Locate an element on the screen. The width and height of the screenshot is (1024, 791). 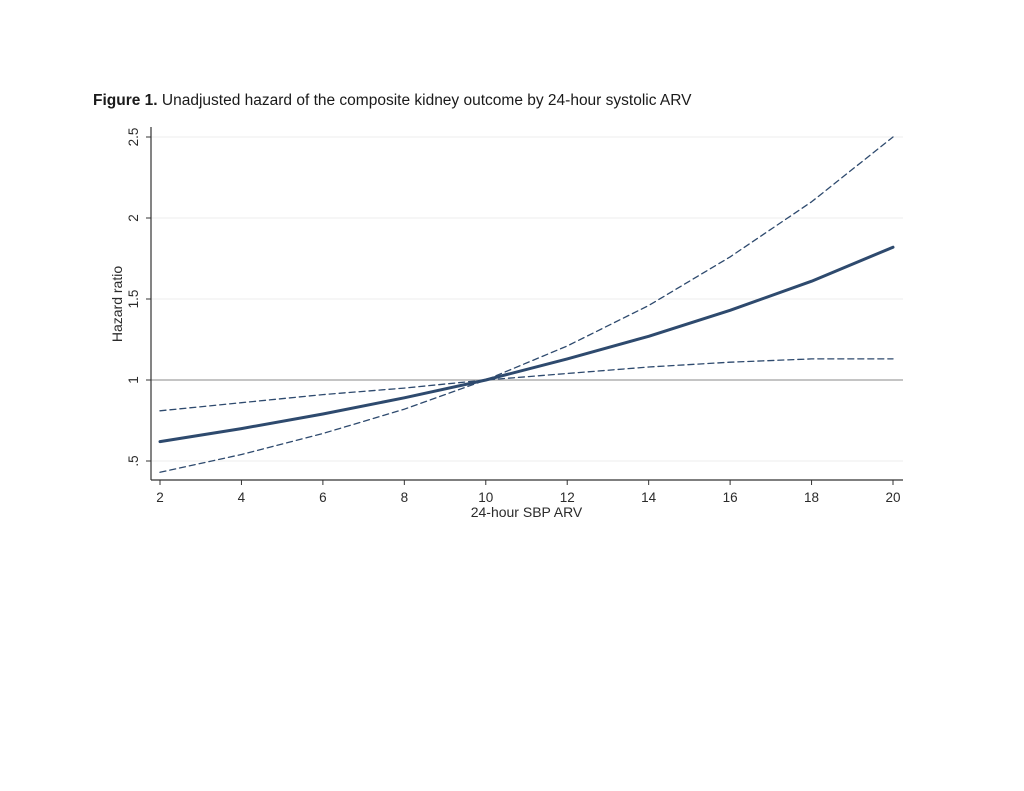
x-tick-label: 12 is located at coordinates (567, 497).